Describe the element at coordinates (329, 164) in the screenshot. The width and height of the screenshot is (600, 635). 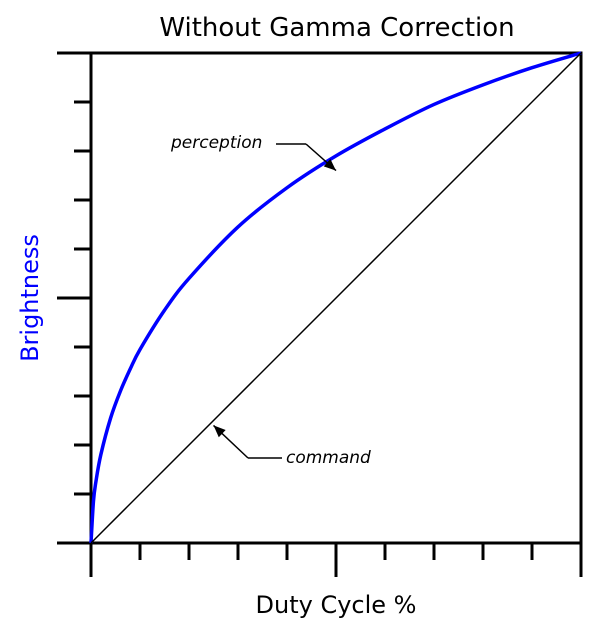
I see `annotation-perception-arrowhead` at that location.